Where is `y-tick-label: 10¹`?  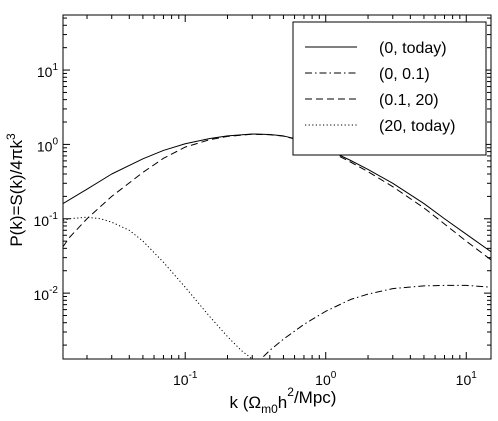 y-tick-label: 10¹ is located at coordinates (48, 71).